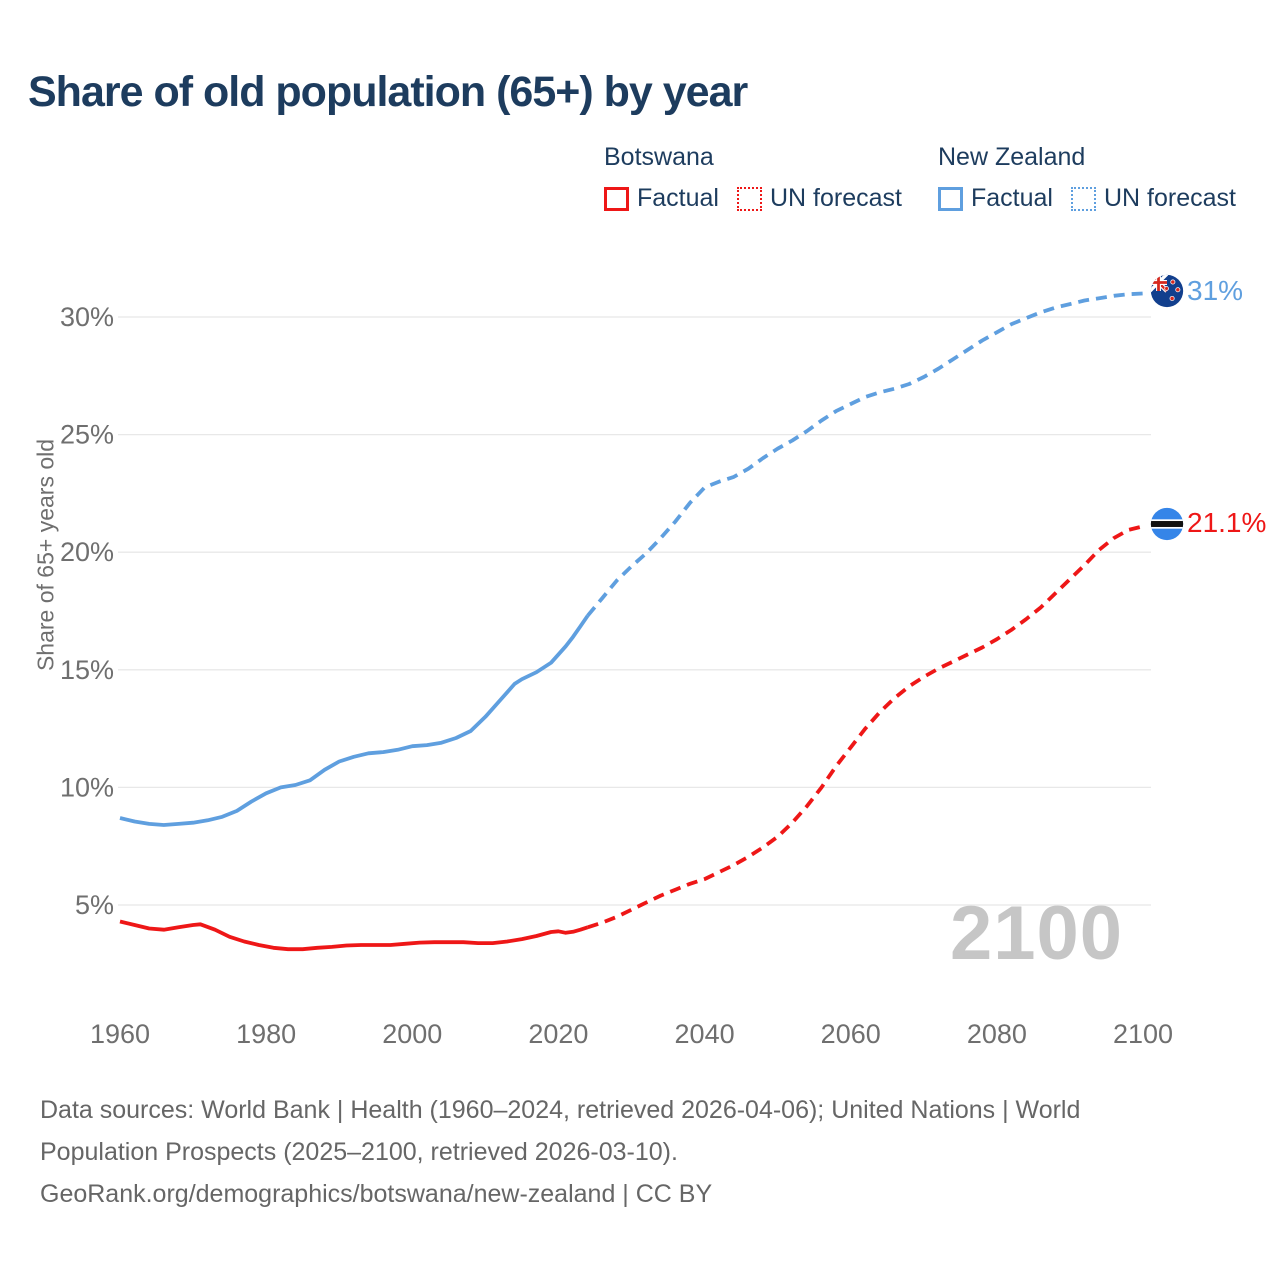  I want to click on x-tick-label-2020: 2020, so click(558, 1034).